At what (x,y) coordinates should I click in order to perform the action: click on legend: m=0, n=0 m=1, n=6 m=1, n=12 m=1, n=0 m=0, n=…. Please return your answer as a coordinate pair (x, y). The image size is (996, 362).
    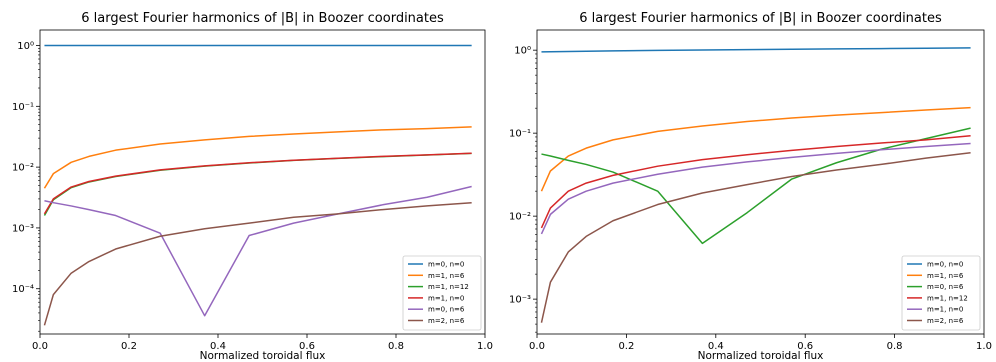
    Looking at the image, I should click on (442, 293).